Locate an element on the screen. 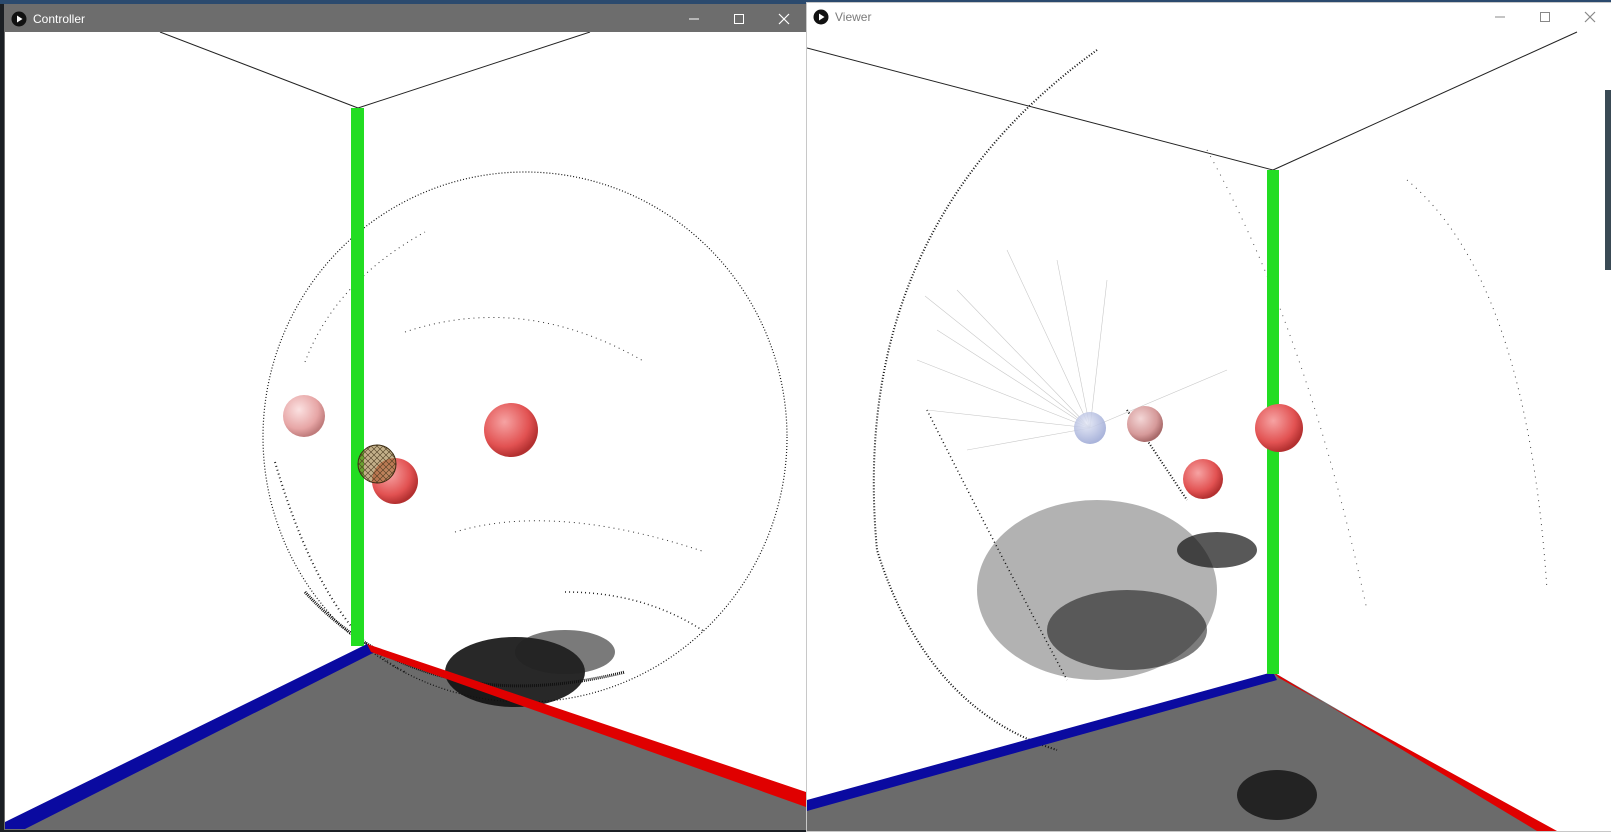 Image resolution: width=1611 pixels, height=832 pixels. taskbar-strip is located at coordinates (805, 2).